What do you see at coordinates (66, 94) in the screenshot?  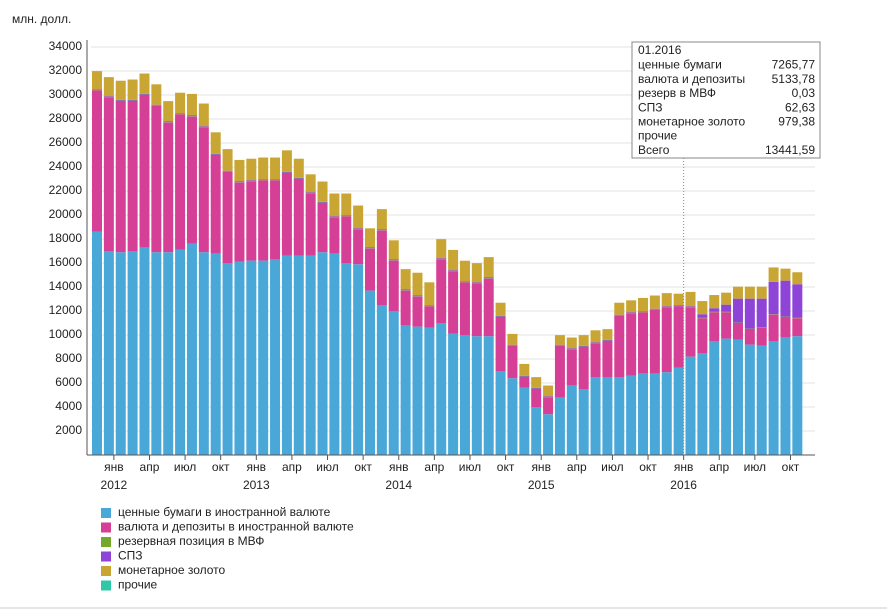 I see `y-tick-label: 30000` at bounding box center [66, 94].